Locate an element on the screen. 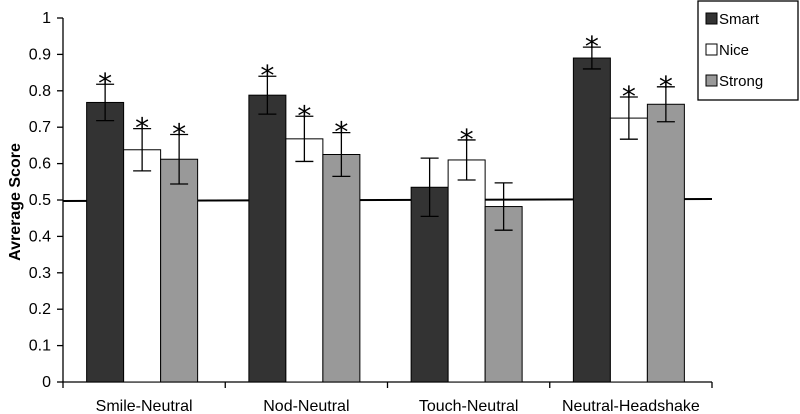  x-tick-label: Touch-Neutral is located at coordinates (469, 406).